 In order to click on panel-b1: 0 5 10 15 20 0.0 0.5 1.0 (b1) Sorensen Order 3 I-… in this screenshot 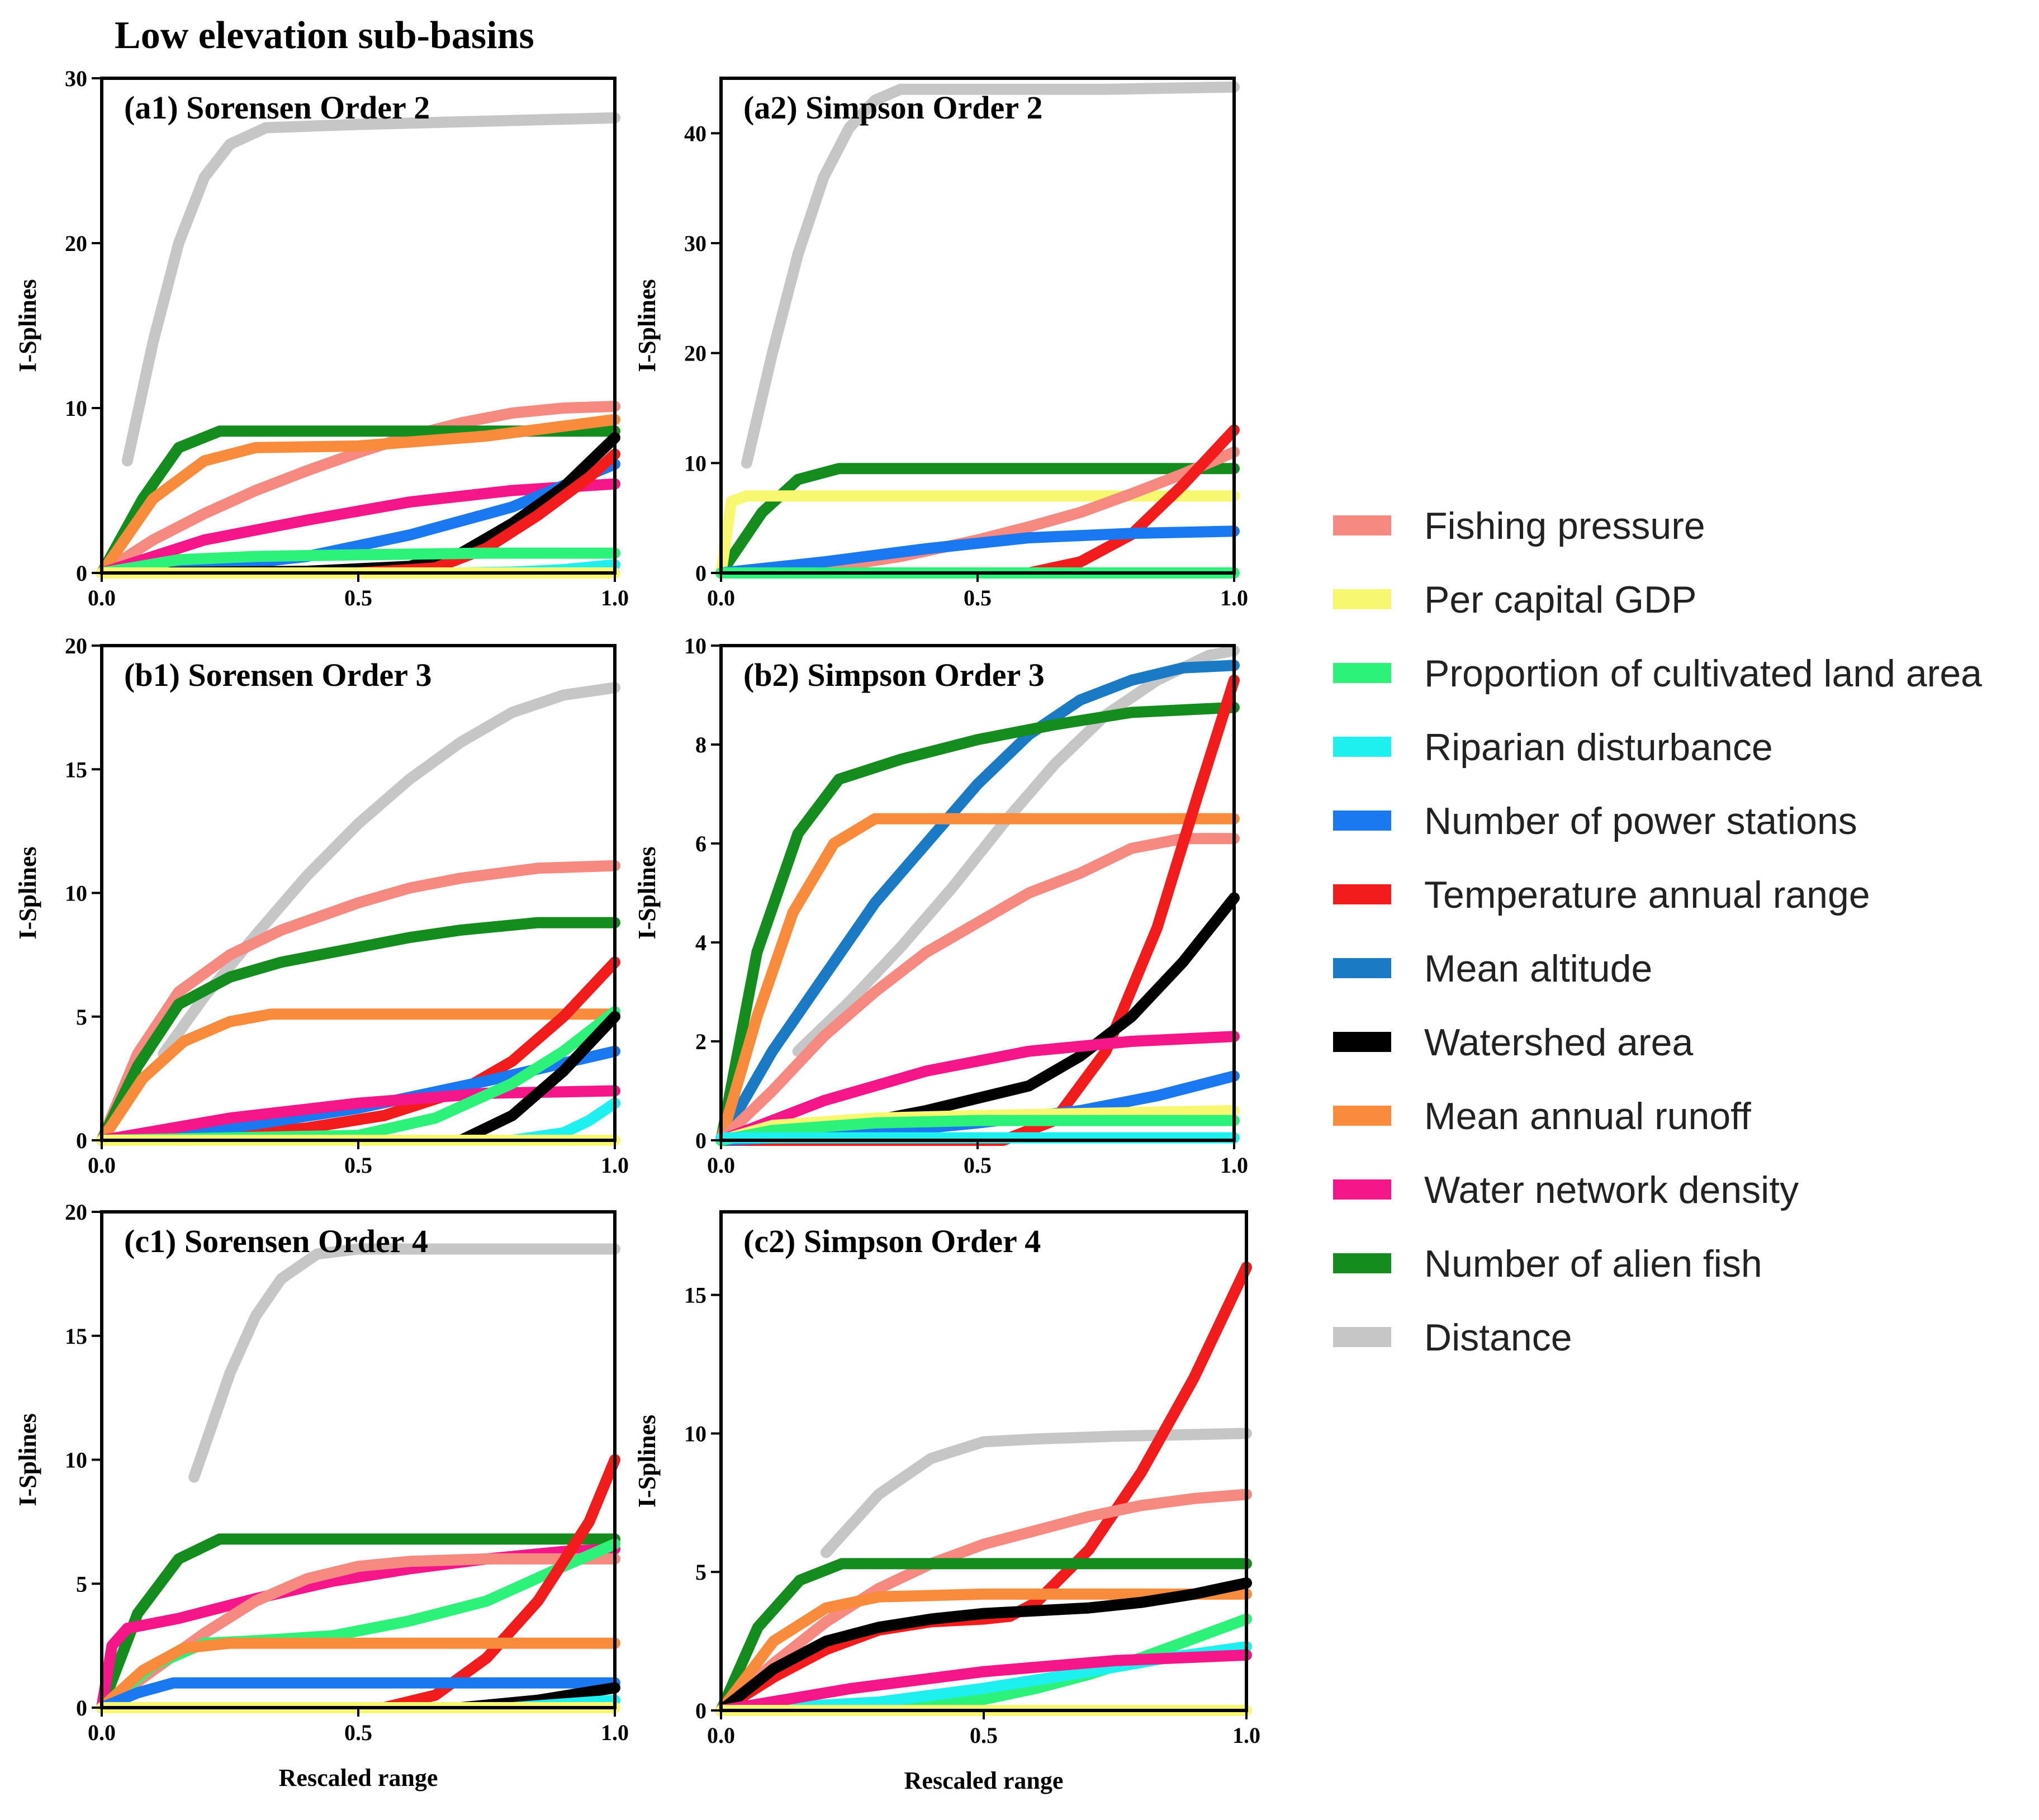, I will do `click(322, 906)`.